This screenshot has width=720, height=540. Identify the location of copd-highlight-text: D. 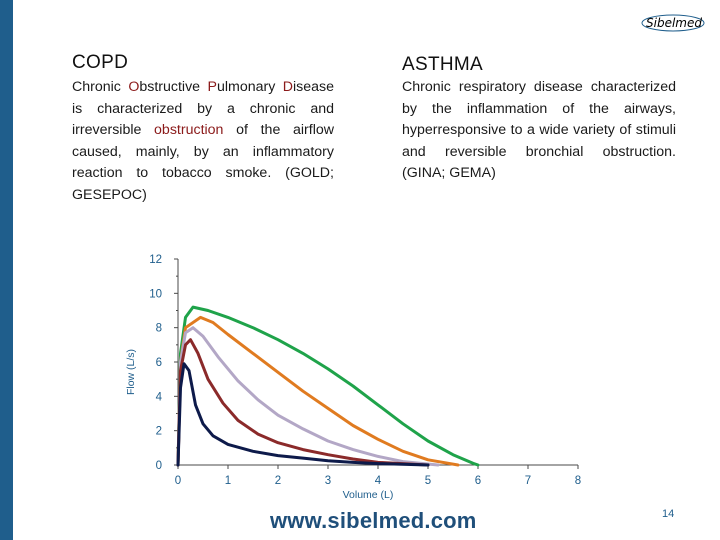
(287, 87).